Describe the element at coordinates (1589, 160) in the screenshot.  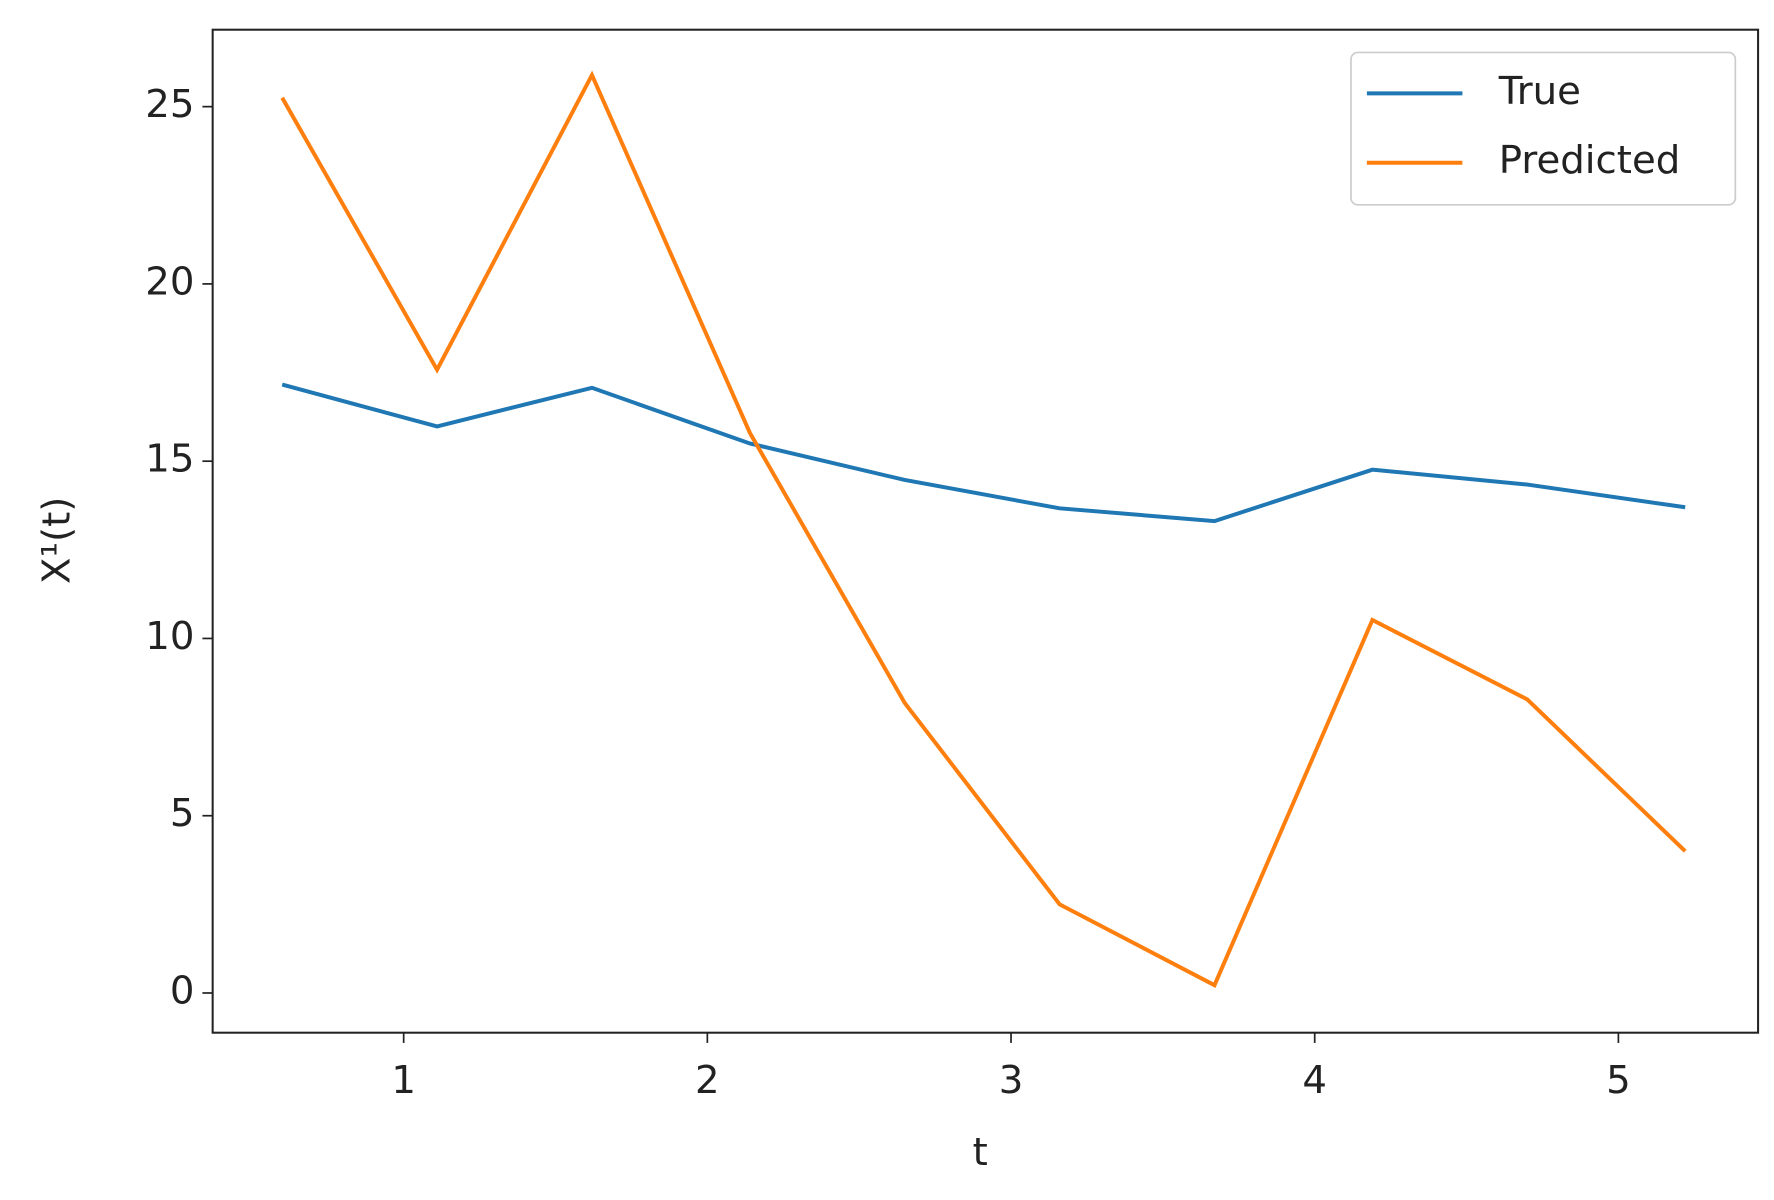
I see `legend-label: Predicted` at that location.